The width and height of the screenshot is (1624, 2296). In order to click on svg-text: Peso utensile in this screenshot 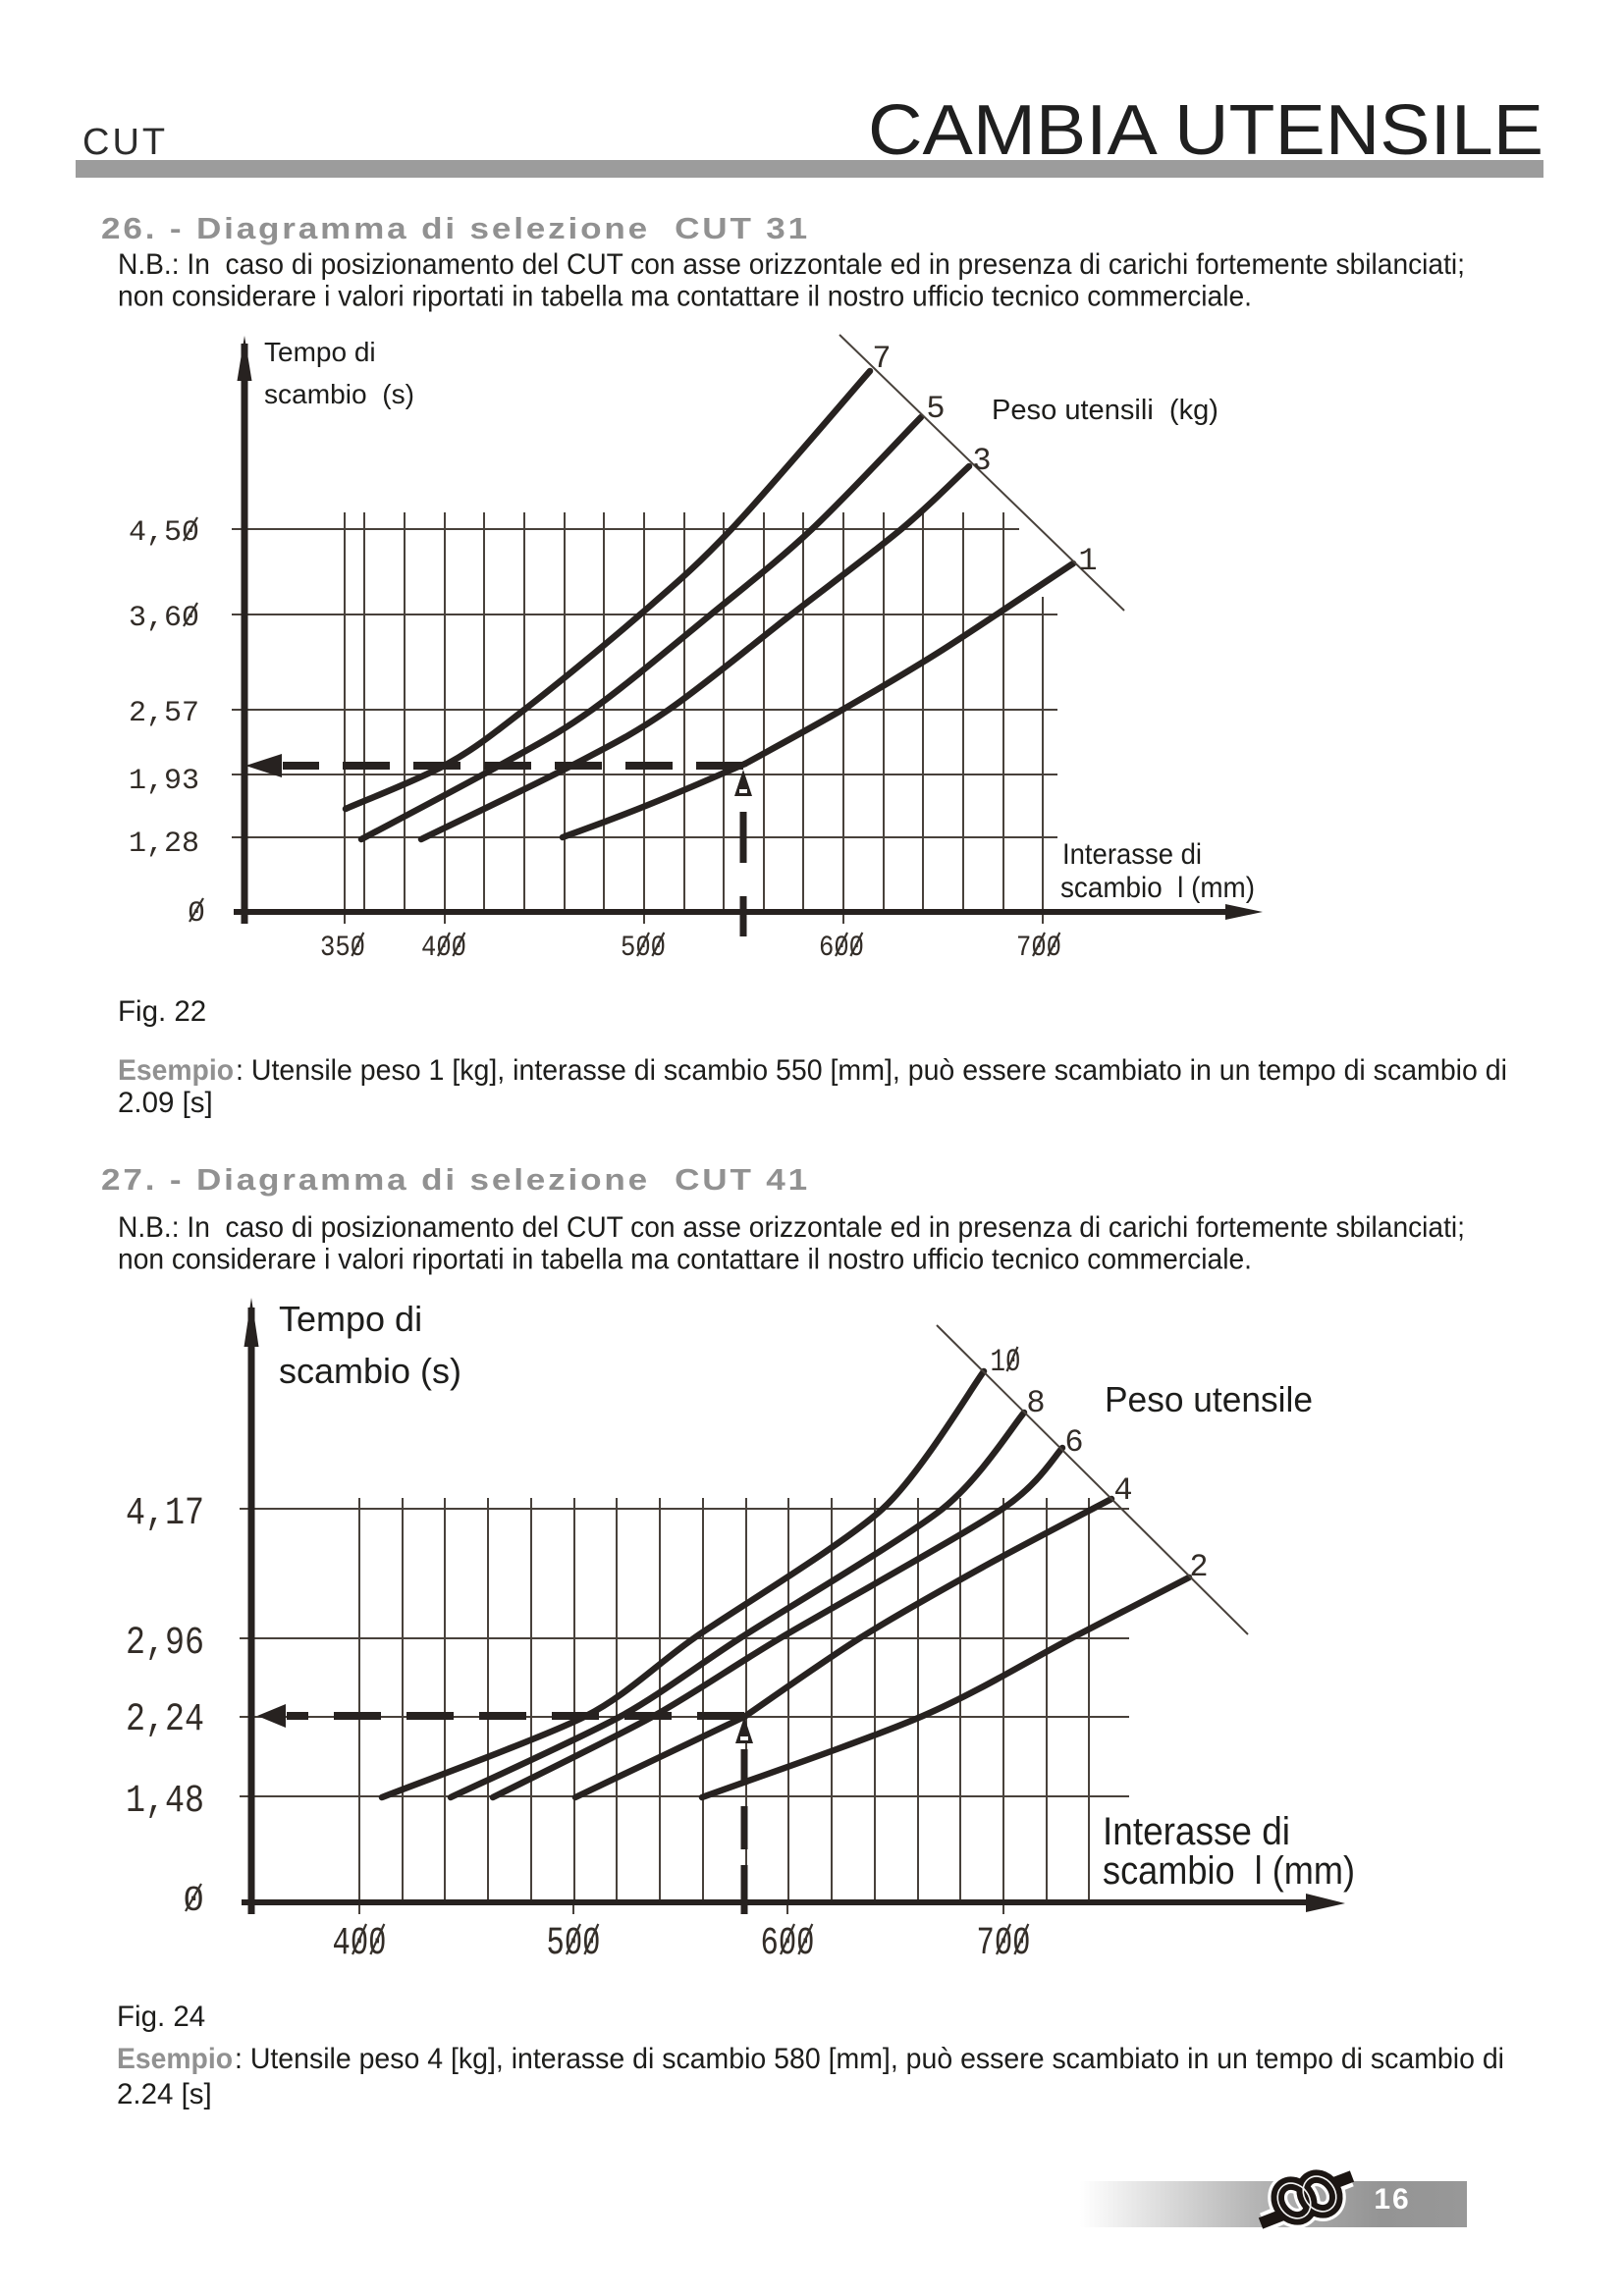, I will do `click(1209, 1399)`.